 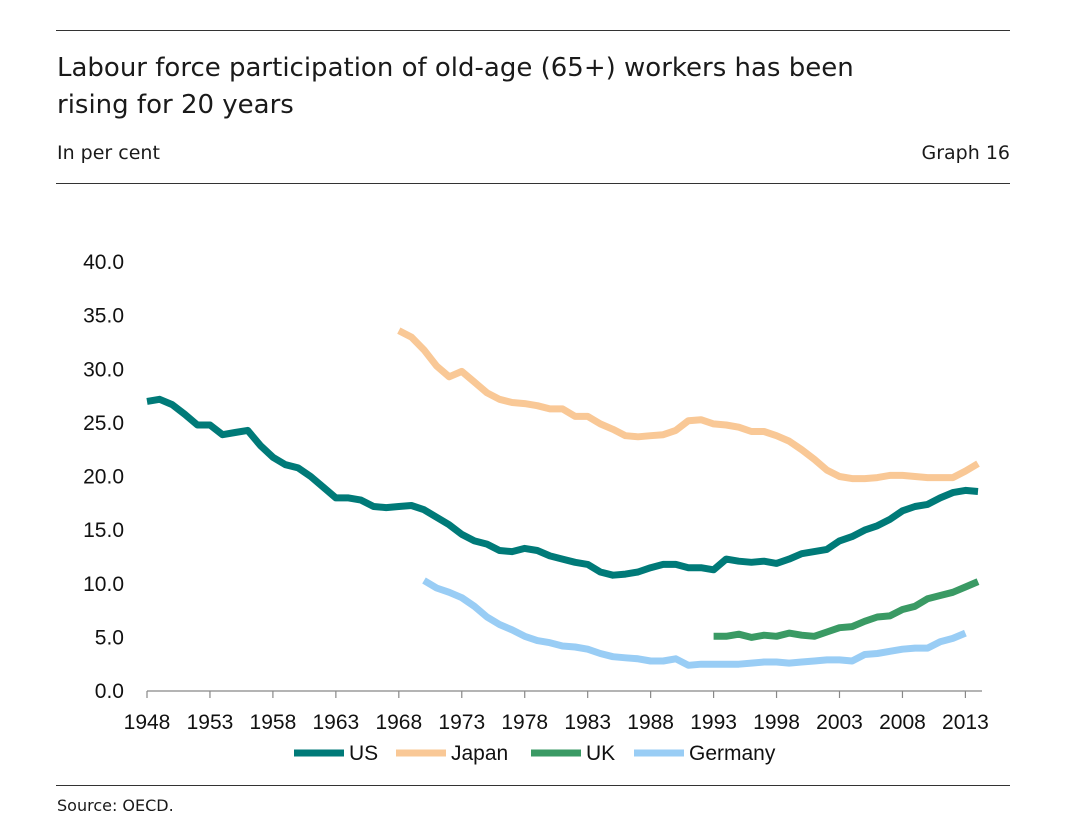 I want to click on legend-label-japan: Japan, so click(x=479, y=753).